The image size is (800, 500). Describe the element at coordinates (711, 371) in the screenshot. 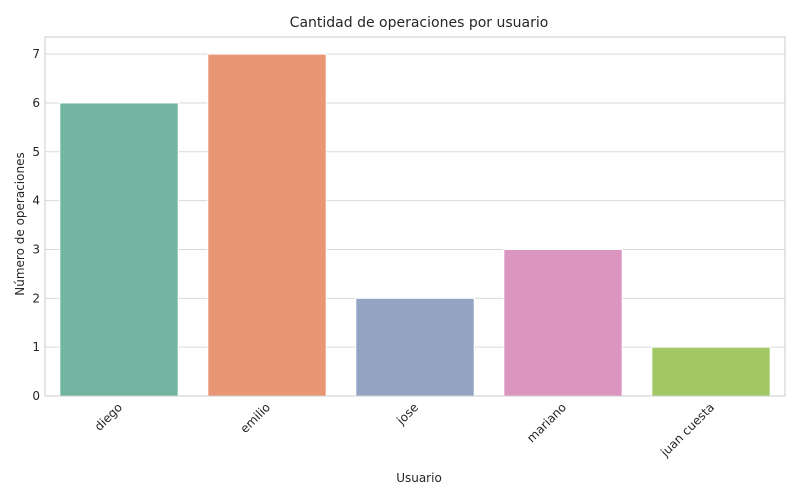

I see `bar-juan-cuesta` at that location.